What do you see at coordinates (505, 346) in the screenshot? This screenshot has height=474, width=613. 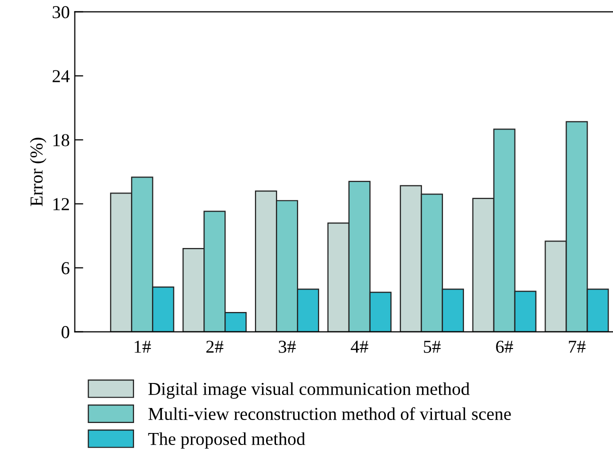 I see `x-tick-label: 6#` at bounding box center [505, 346].